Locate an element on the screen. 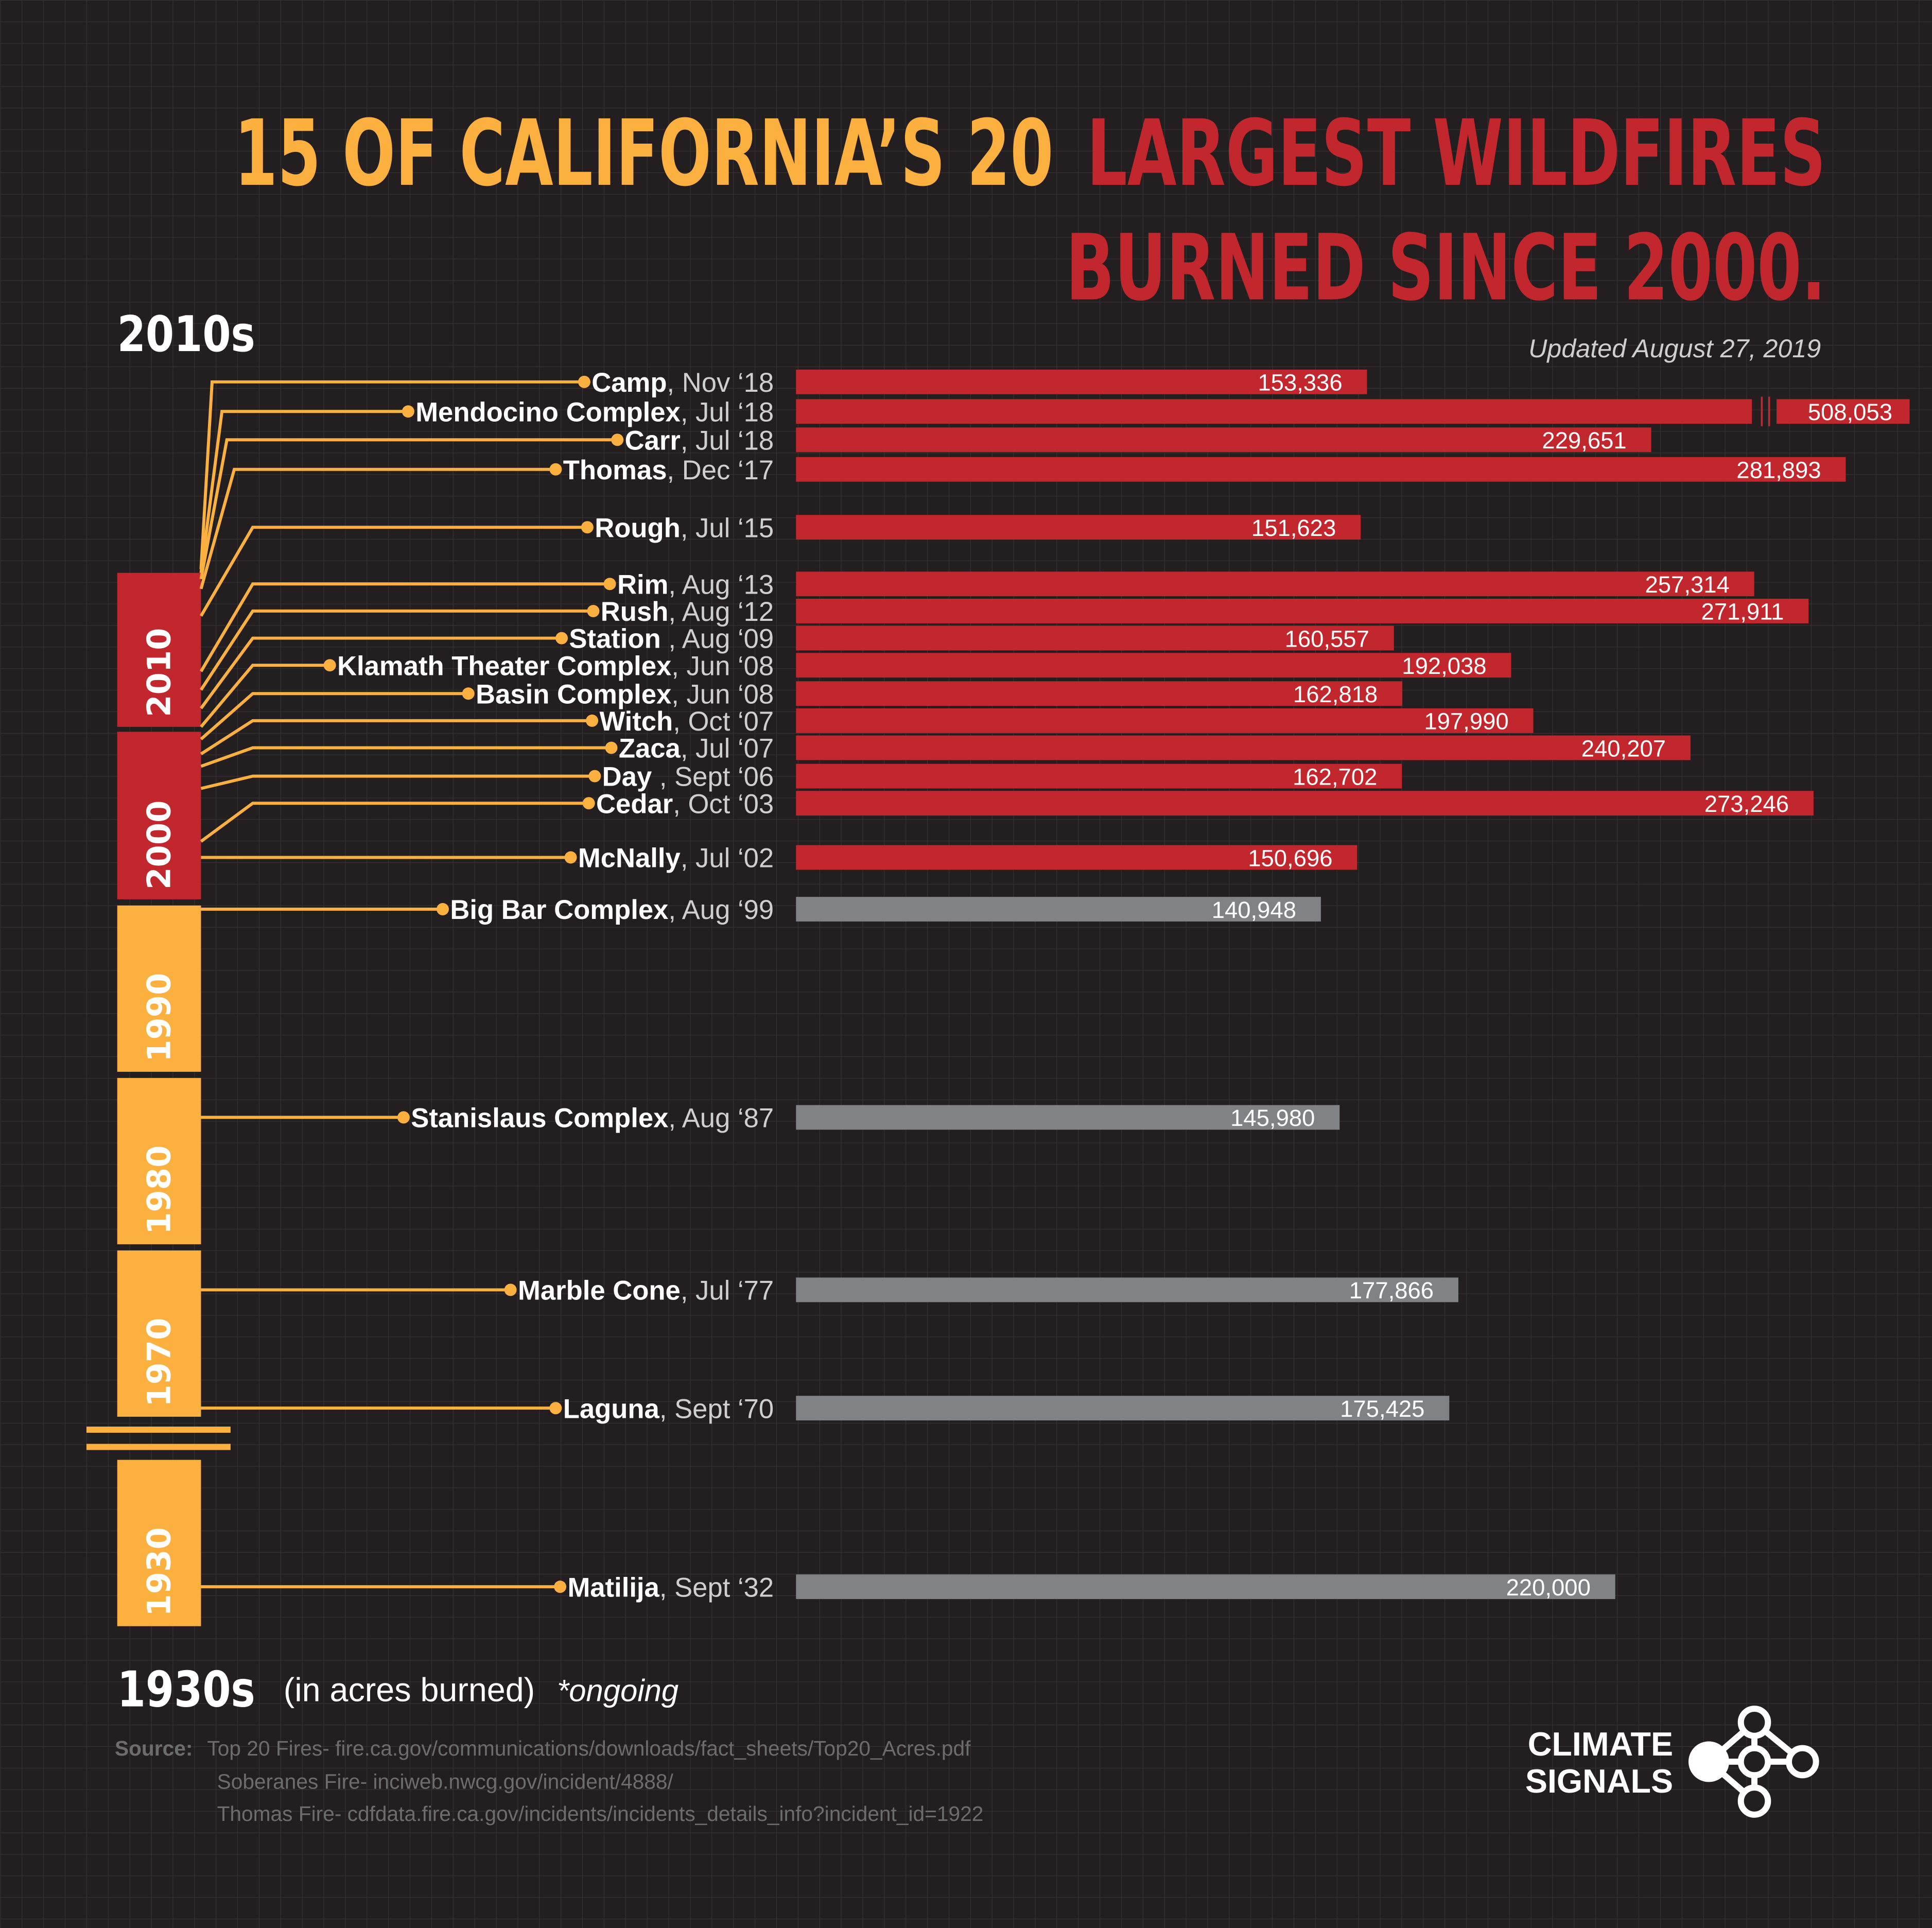 The height and width of the screenshot is (1928, 1932). decade-label: 1990 is located at coordinates (159, 1017).